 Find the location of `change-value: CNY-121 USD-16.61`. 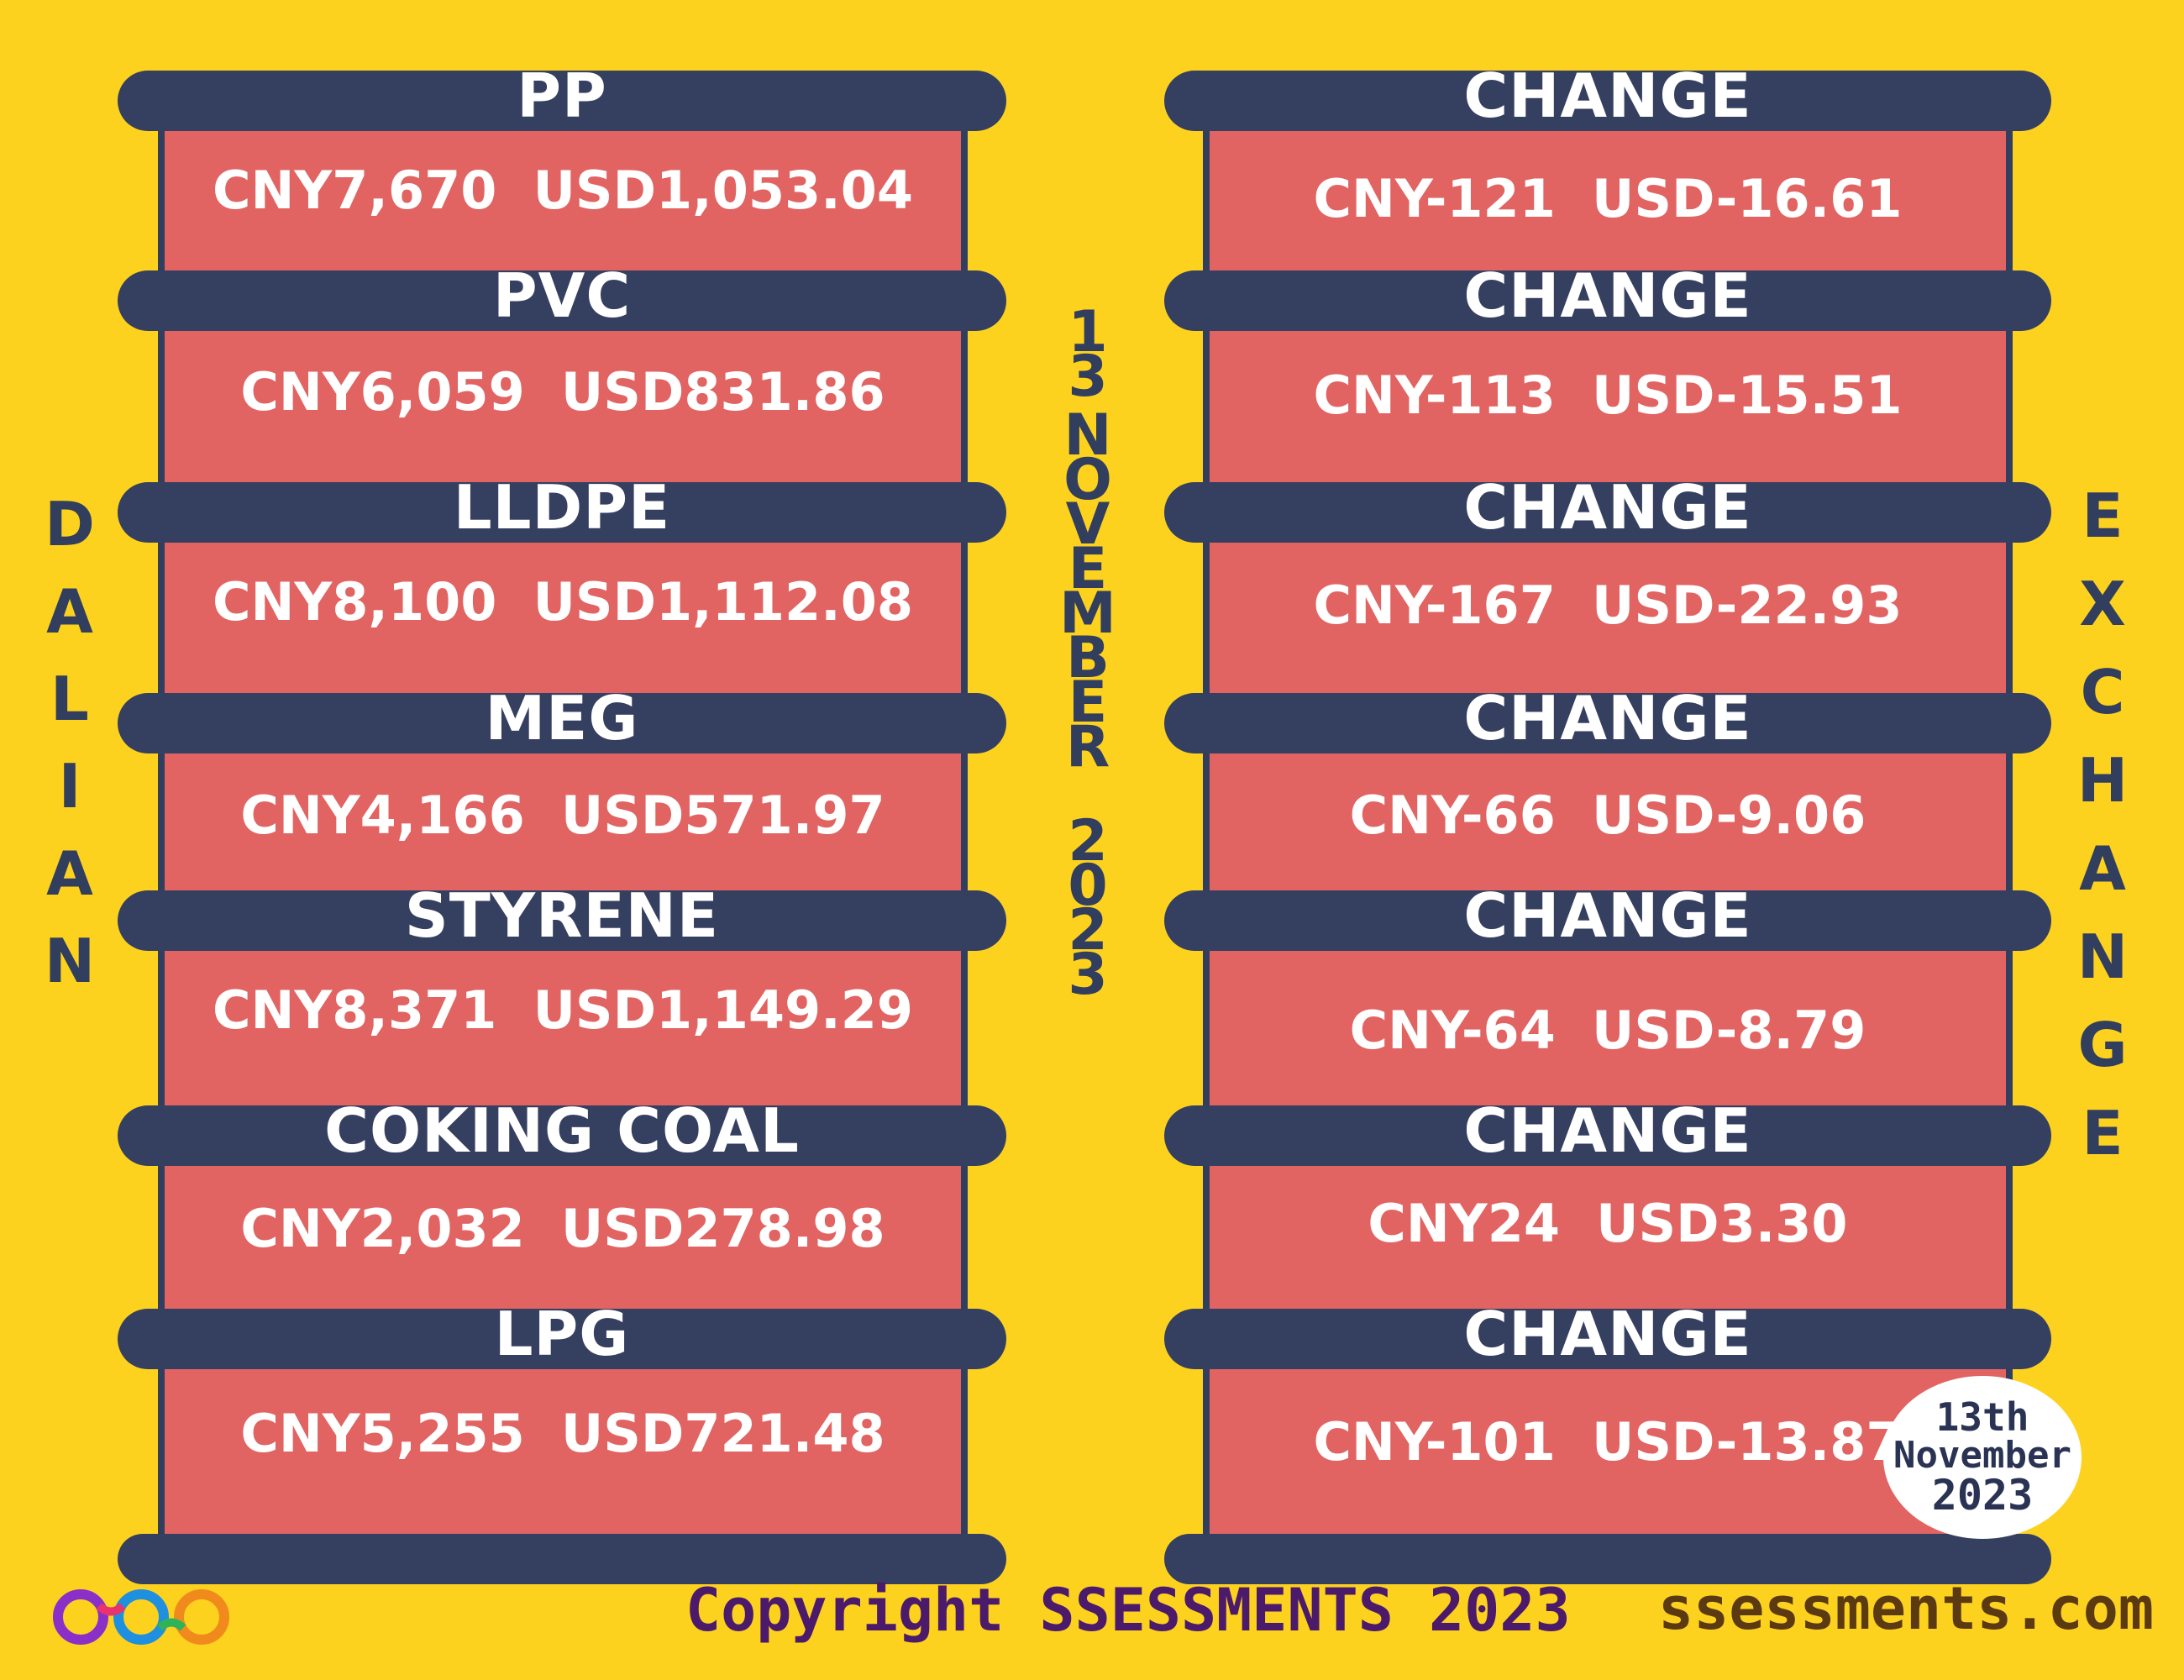

change-value: CNY-121 USD-16.61 is located at coordinates (1608, 198).